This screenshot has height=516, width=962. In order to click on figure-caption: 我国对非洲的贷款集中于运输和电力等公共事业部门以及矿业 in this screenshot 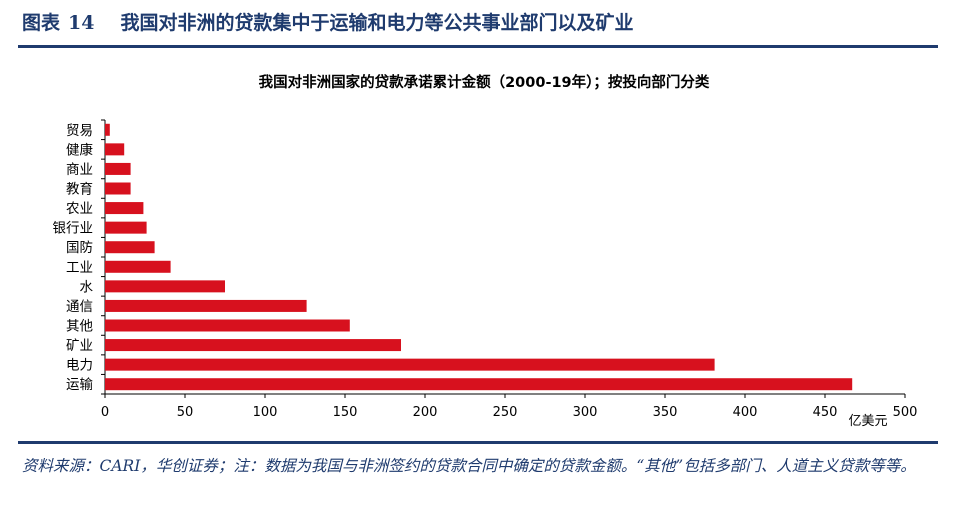, I will do `click(377, 23)`.